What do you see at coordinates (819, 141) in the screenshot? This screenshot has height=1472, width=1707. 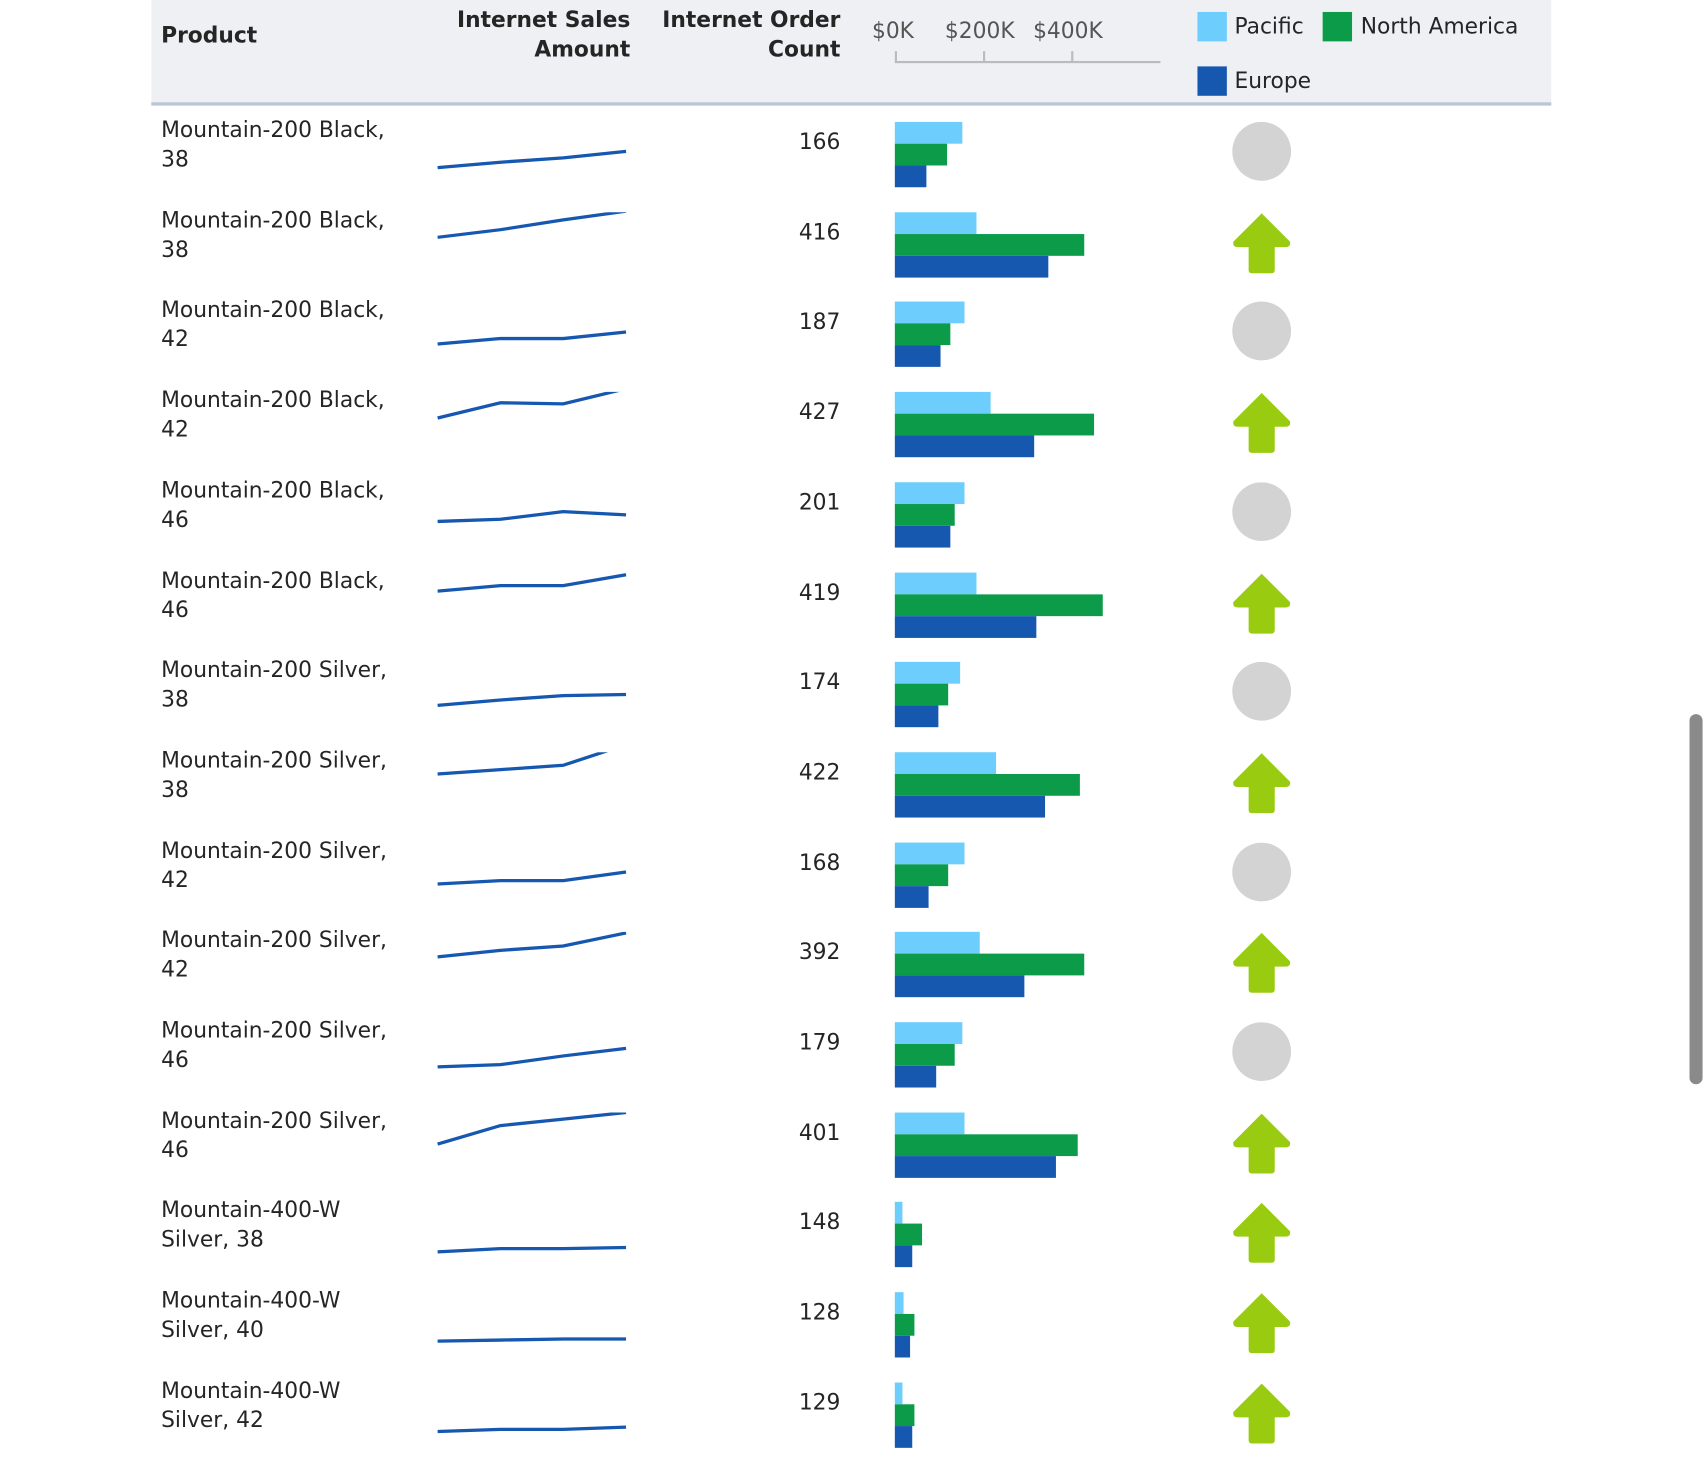 I see `order-count: 166` at bounding box center [819, 141].